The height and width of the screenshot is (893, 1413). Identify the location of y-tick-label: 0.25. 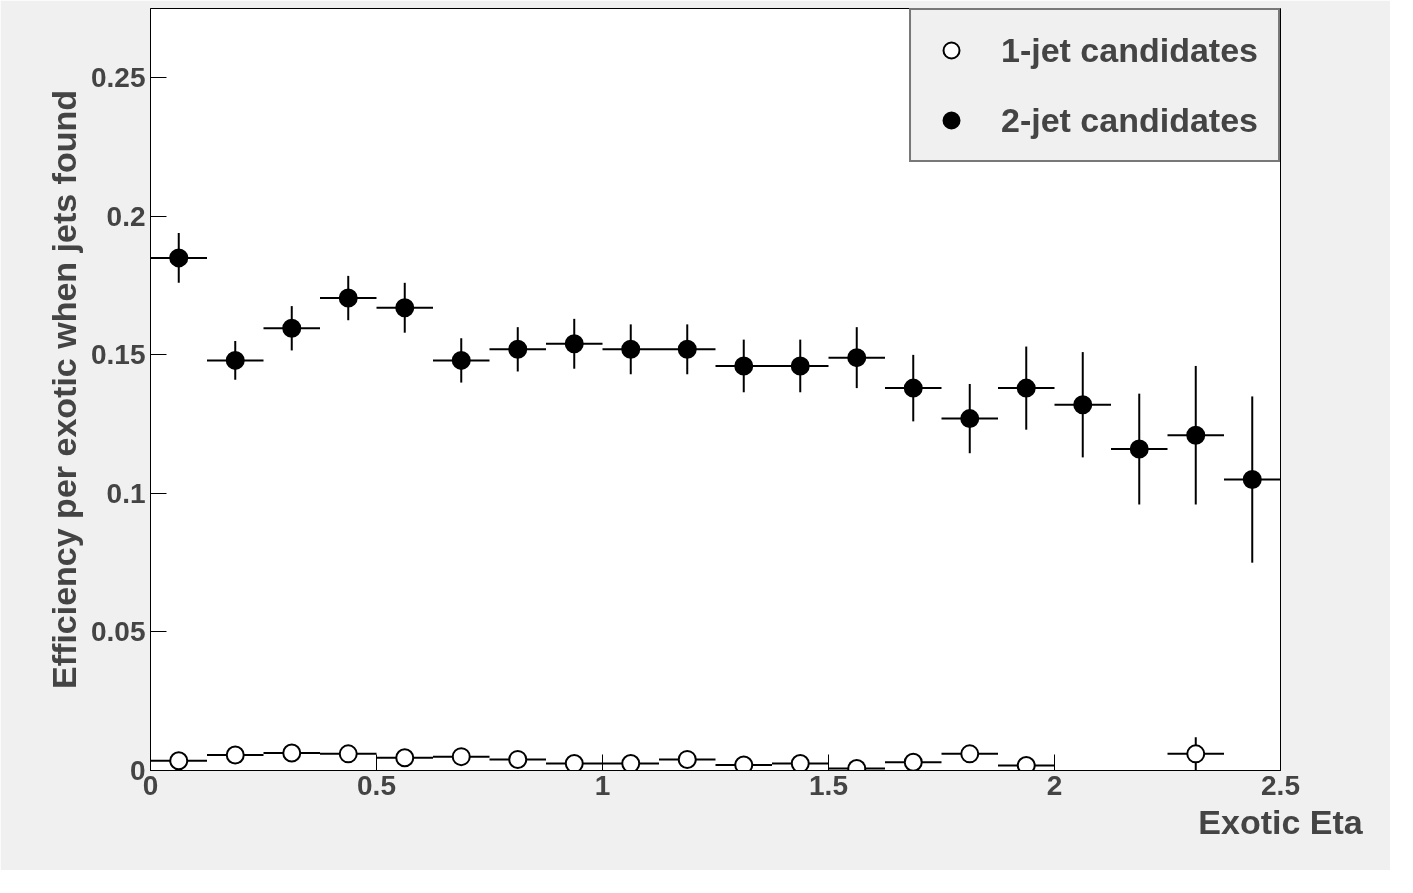
(118, 78).